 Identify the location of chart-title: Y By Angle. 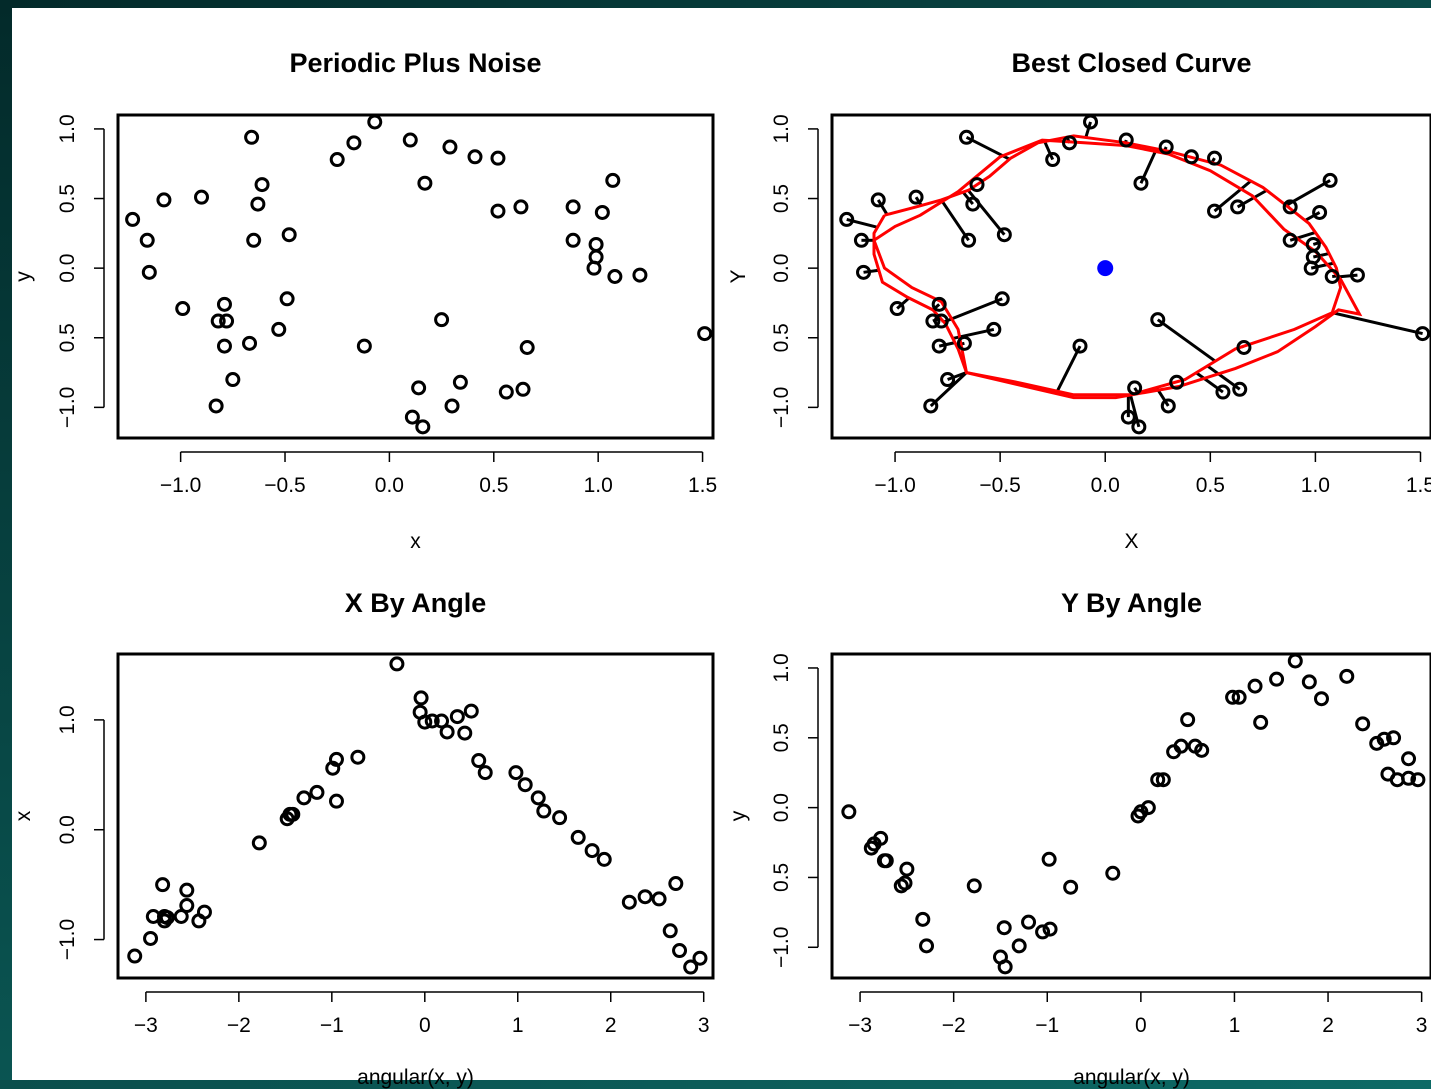
(1131, 603).